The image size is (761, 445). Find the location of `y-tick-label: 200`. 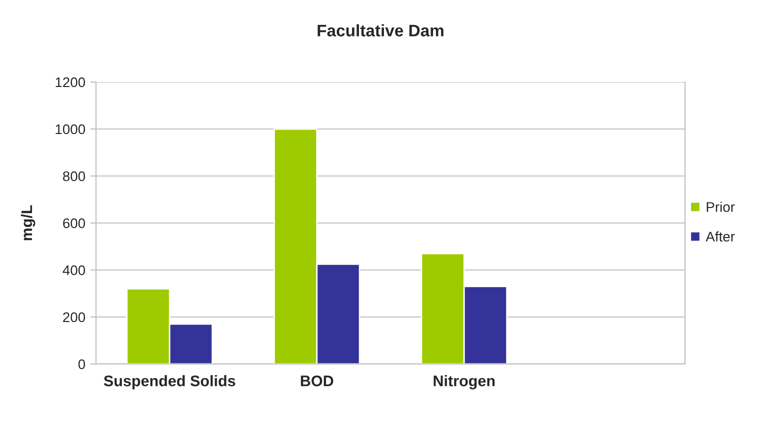

y-tick-label: 200 is located at coordinates (74, 317).